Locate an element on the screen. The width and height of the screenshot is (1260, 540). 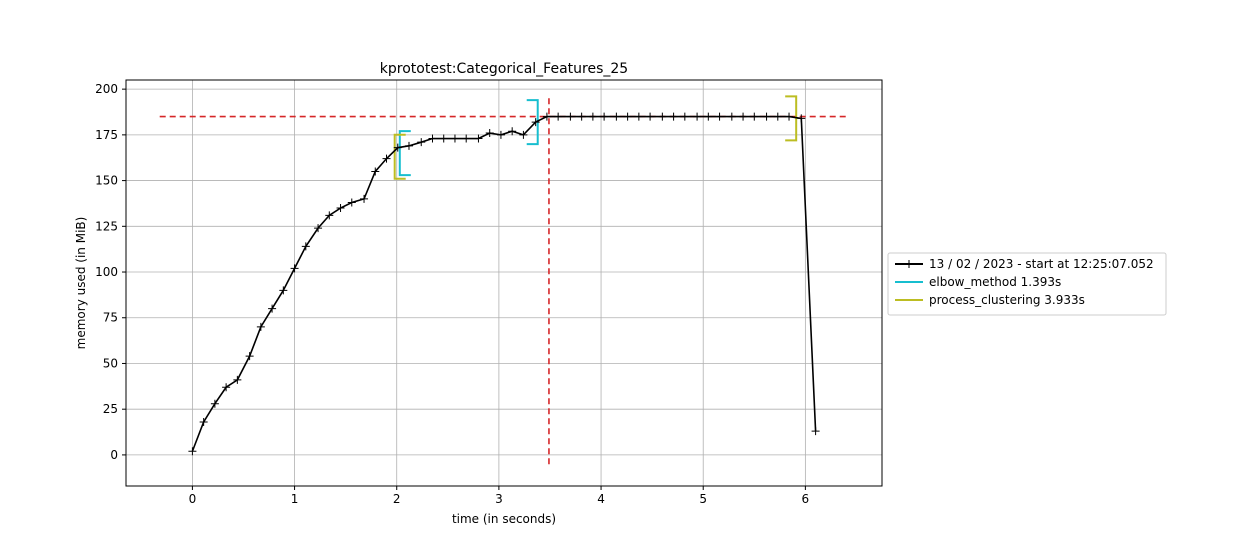
x-tick-label: 1 is located at coordinates (295, 499).